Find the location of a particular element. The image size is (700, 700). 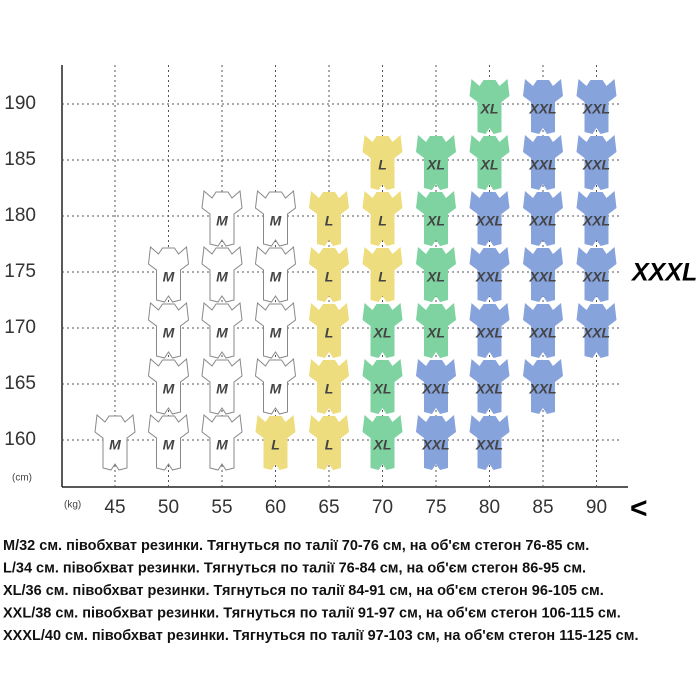

x-tick-label: 80 is located at coordinates (489, 507).